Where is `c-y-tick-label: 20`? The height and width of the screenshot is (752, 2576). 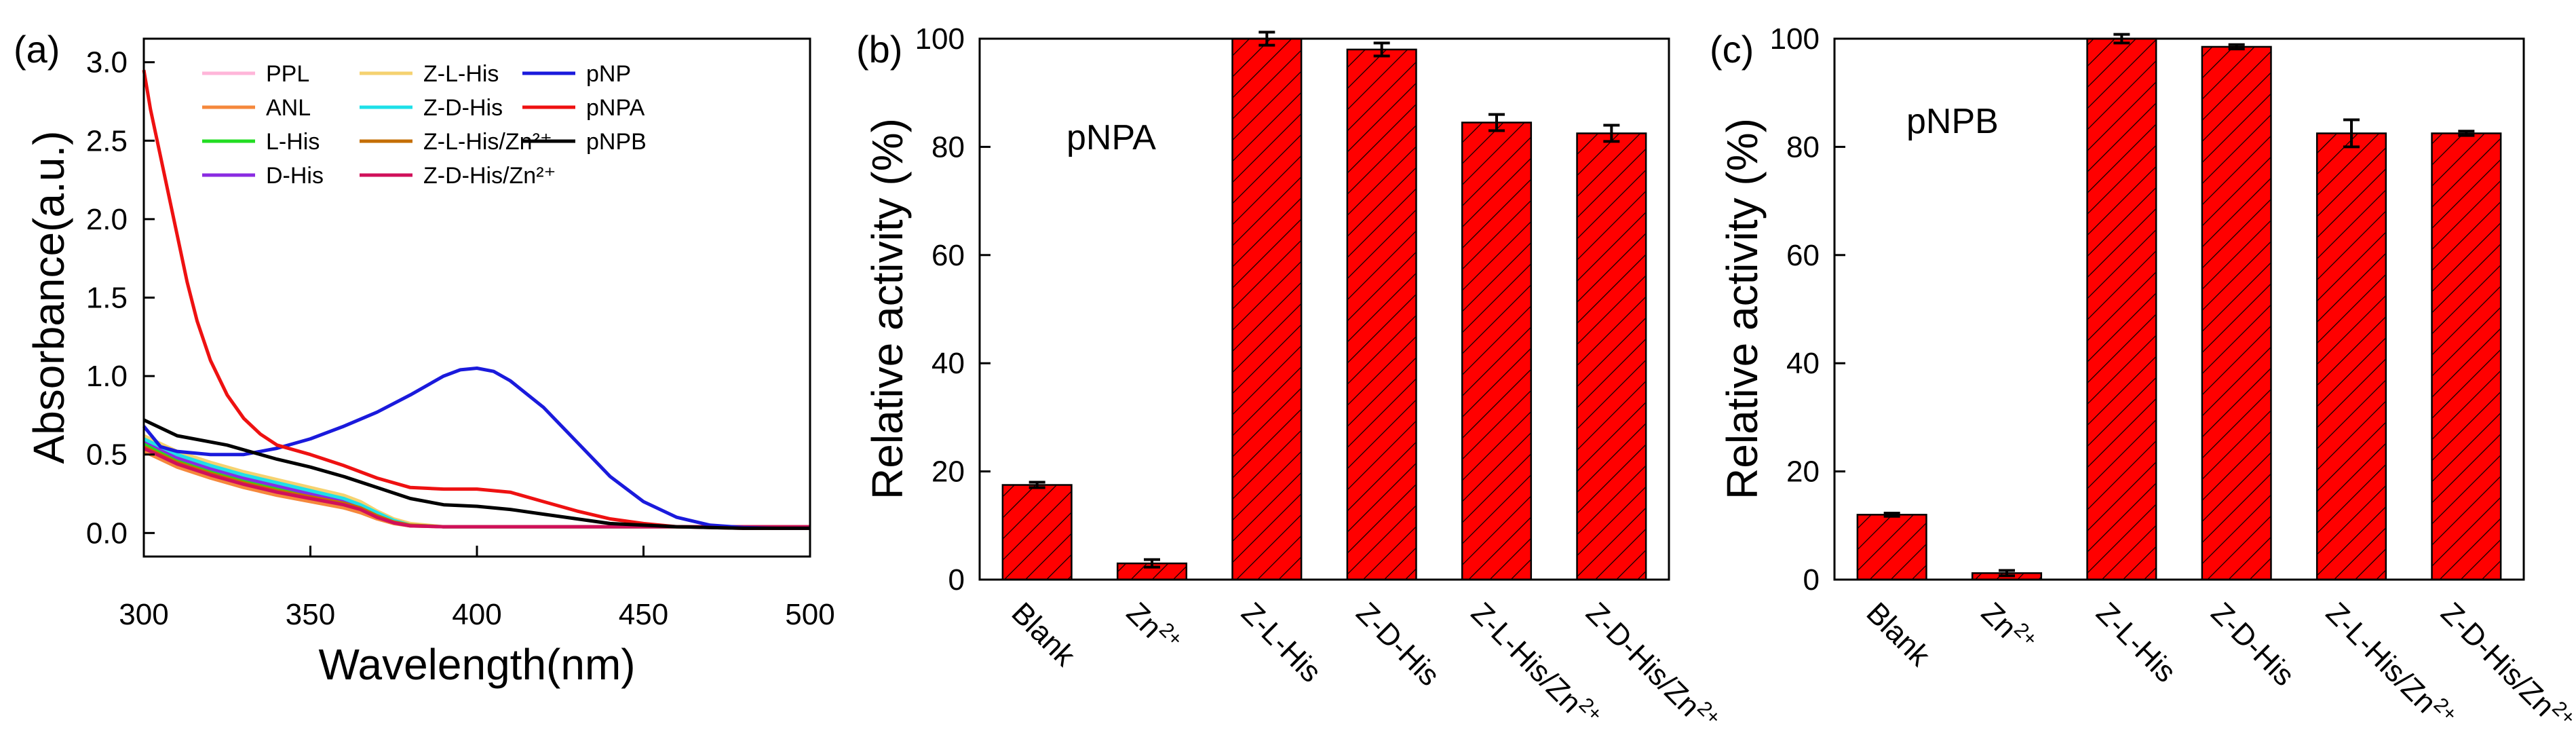
c-y-tick-label: 20 is located at coordinates (1803, 472).